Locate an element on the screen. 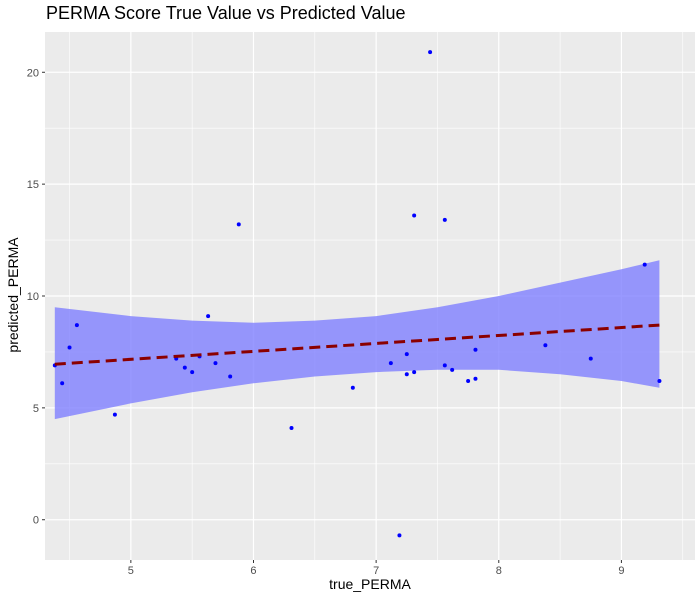  y-tick-label: 0 is located at coordinates (36, 521).